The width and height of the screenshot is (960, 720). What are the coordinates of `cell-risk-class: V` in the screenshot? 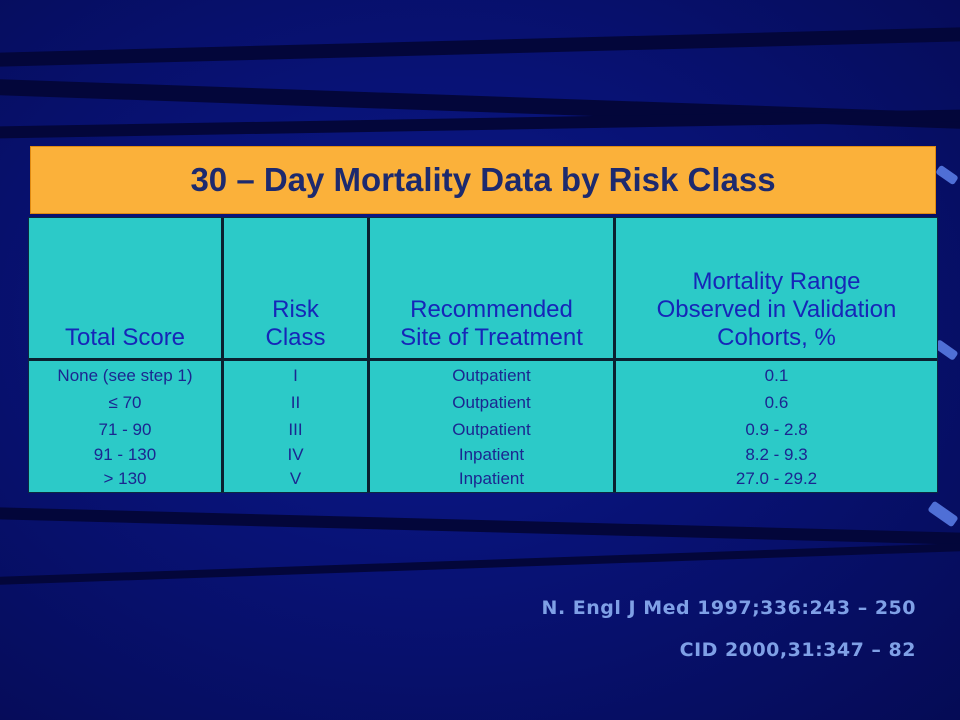 It's located at (295, 478).